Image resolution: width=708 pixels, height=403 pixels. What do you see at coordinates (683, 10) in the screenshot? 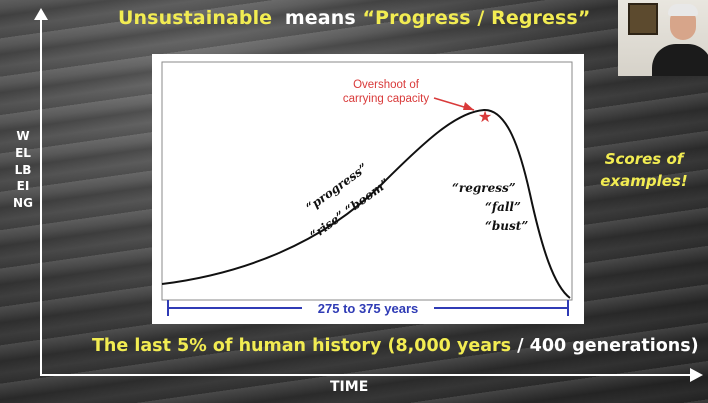
I see `presenter-hair` at bounding box center [683, 10].